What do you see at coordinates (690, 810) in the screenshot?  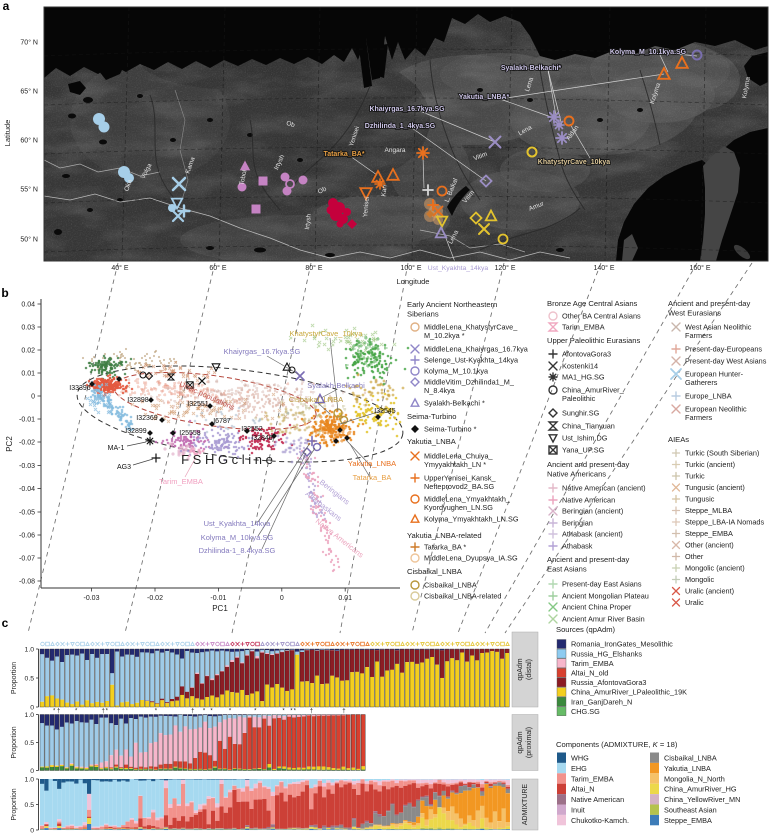 I see `svg-text: Southeast Asian` at bounding box center [690, 810].